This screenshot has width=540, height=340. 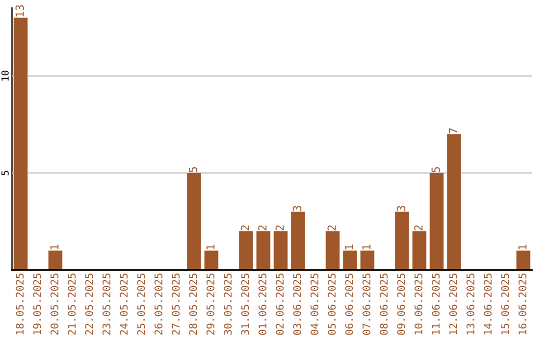 I want to click on x-tick-label: 22.05.2025, so click(x=89, y=304).